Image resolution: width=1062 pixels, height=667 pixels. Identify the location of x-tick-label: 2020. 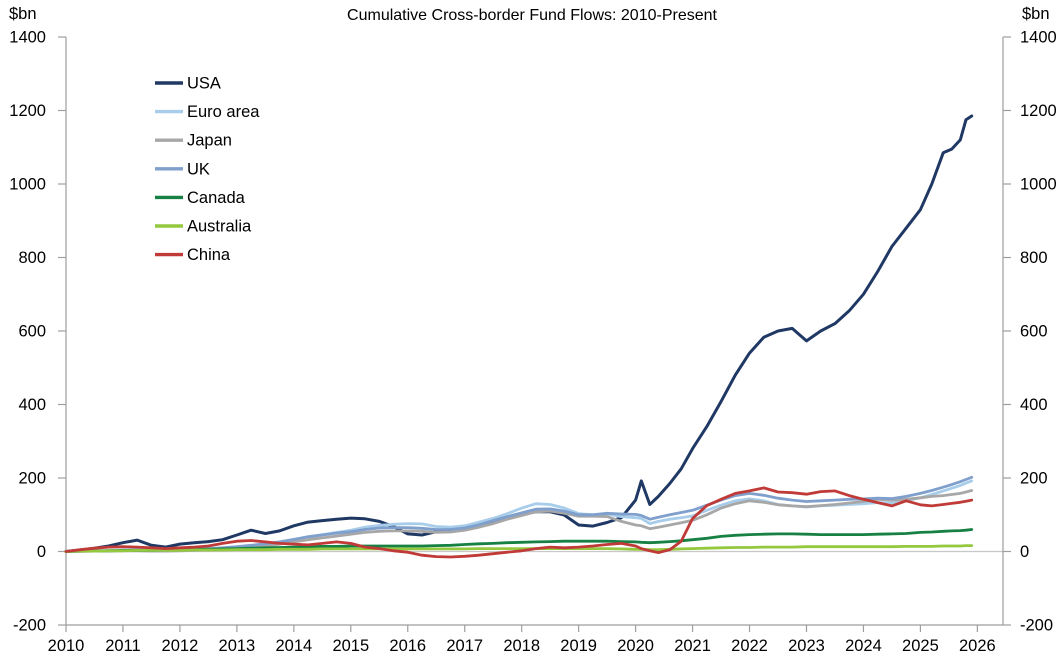
(635, 646).